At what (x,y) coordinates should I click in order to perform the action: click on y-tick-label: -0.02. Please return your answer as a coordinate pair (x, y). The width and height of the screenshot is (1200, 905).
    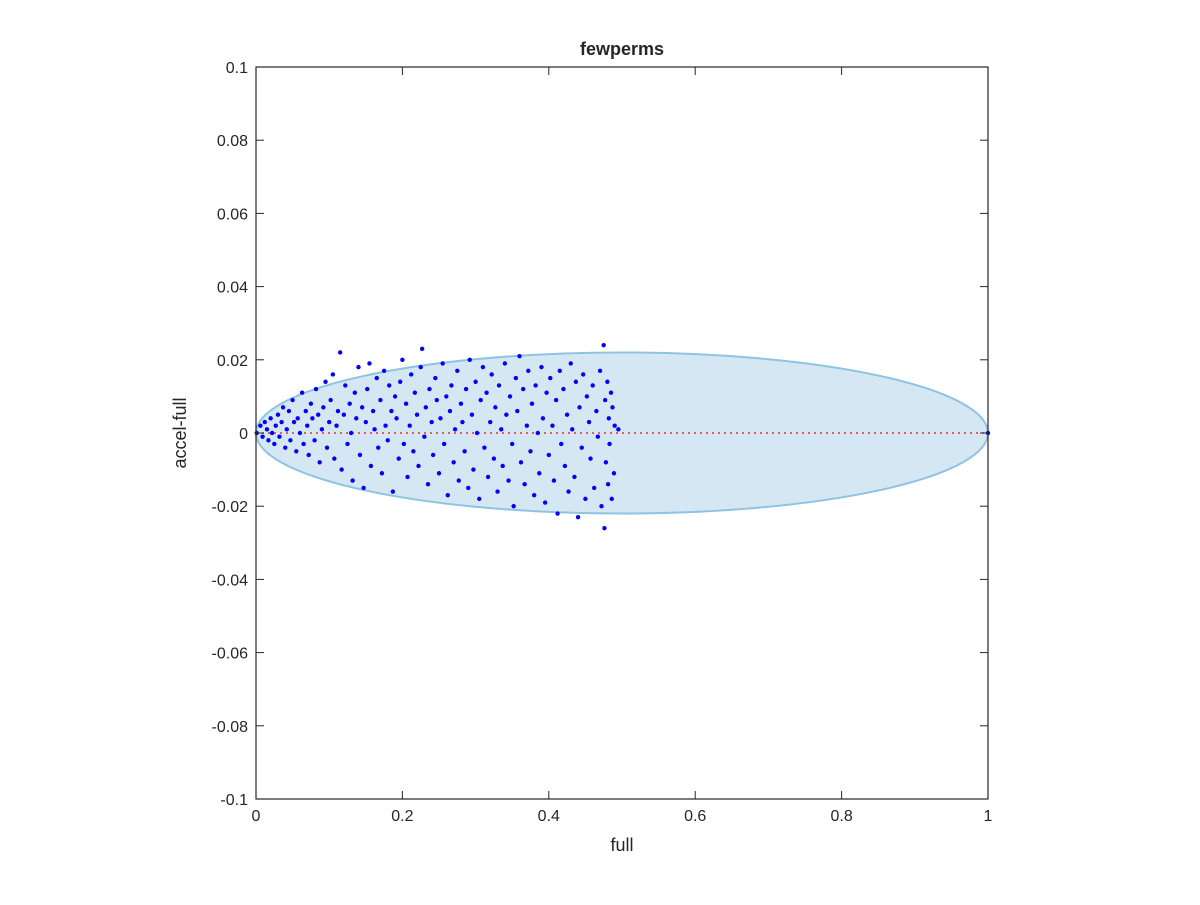
    Looking at the image, I should click on (230, 507).